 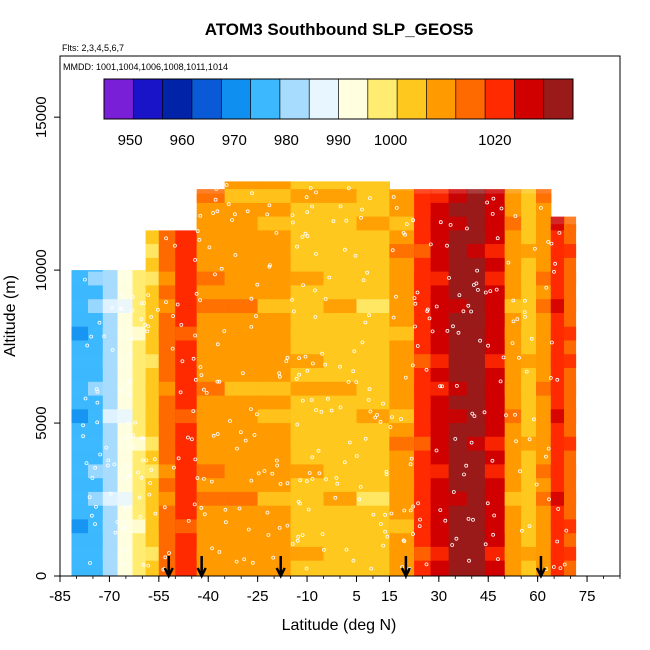 I want to click on flights-label: Flts: 2,3,4,5,6,7, so click(x=93, y=48).